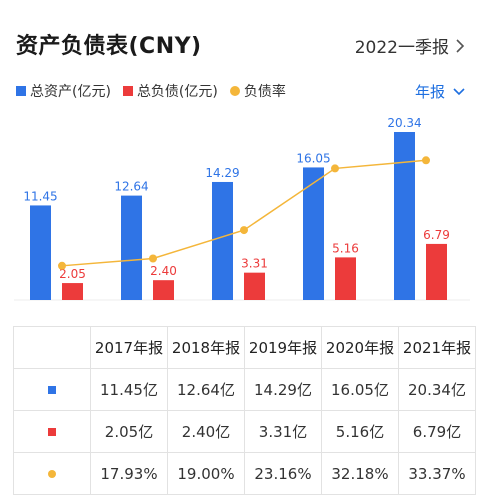  What do you see at coordinates (177, 92) in the screenshot?
I see `legend-label-liabilities: 总负债(亿元)` at bounding box center [177, 92].